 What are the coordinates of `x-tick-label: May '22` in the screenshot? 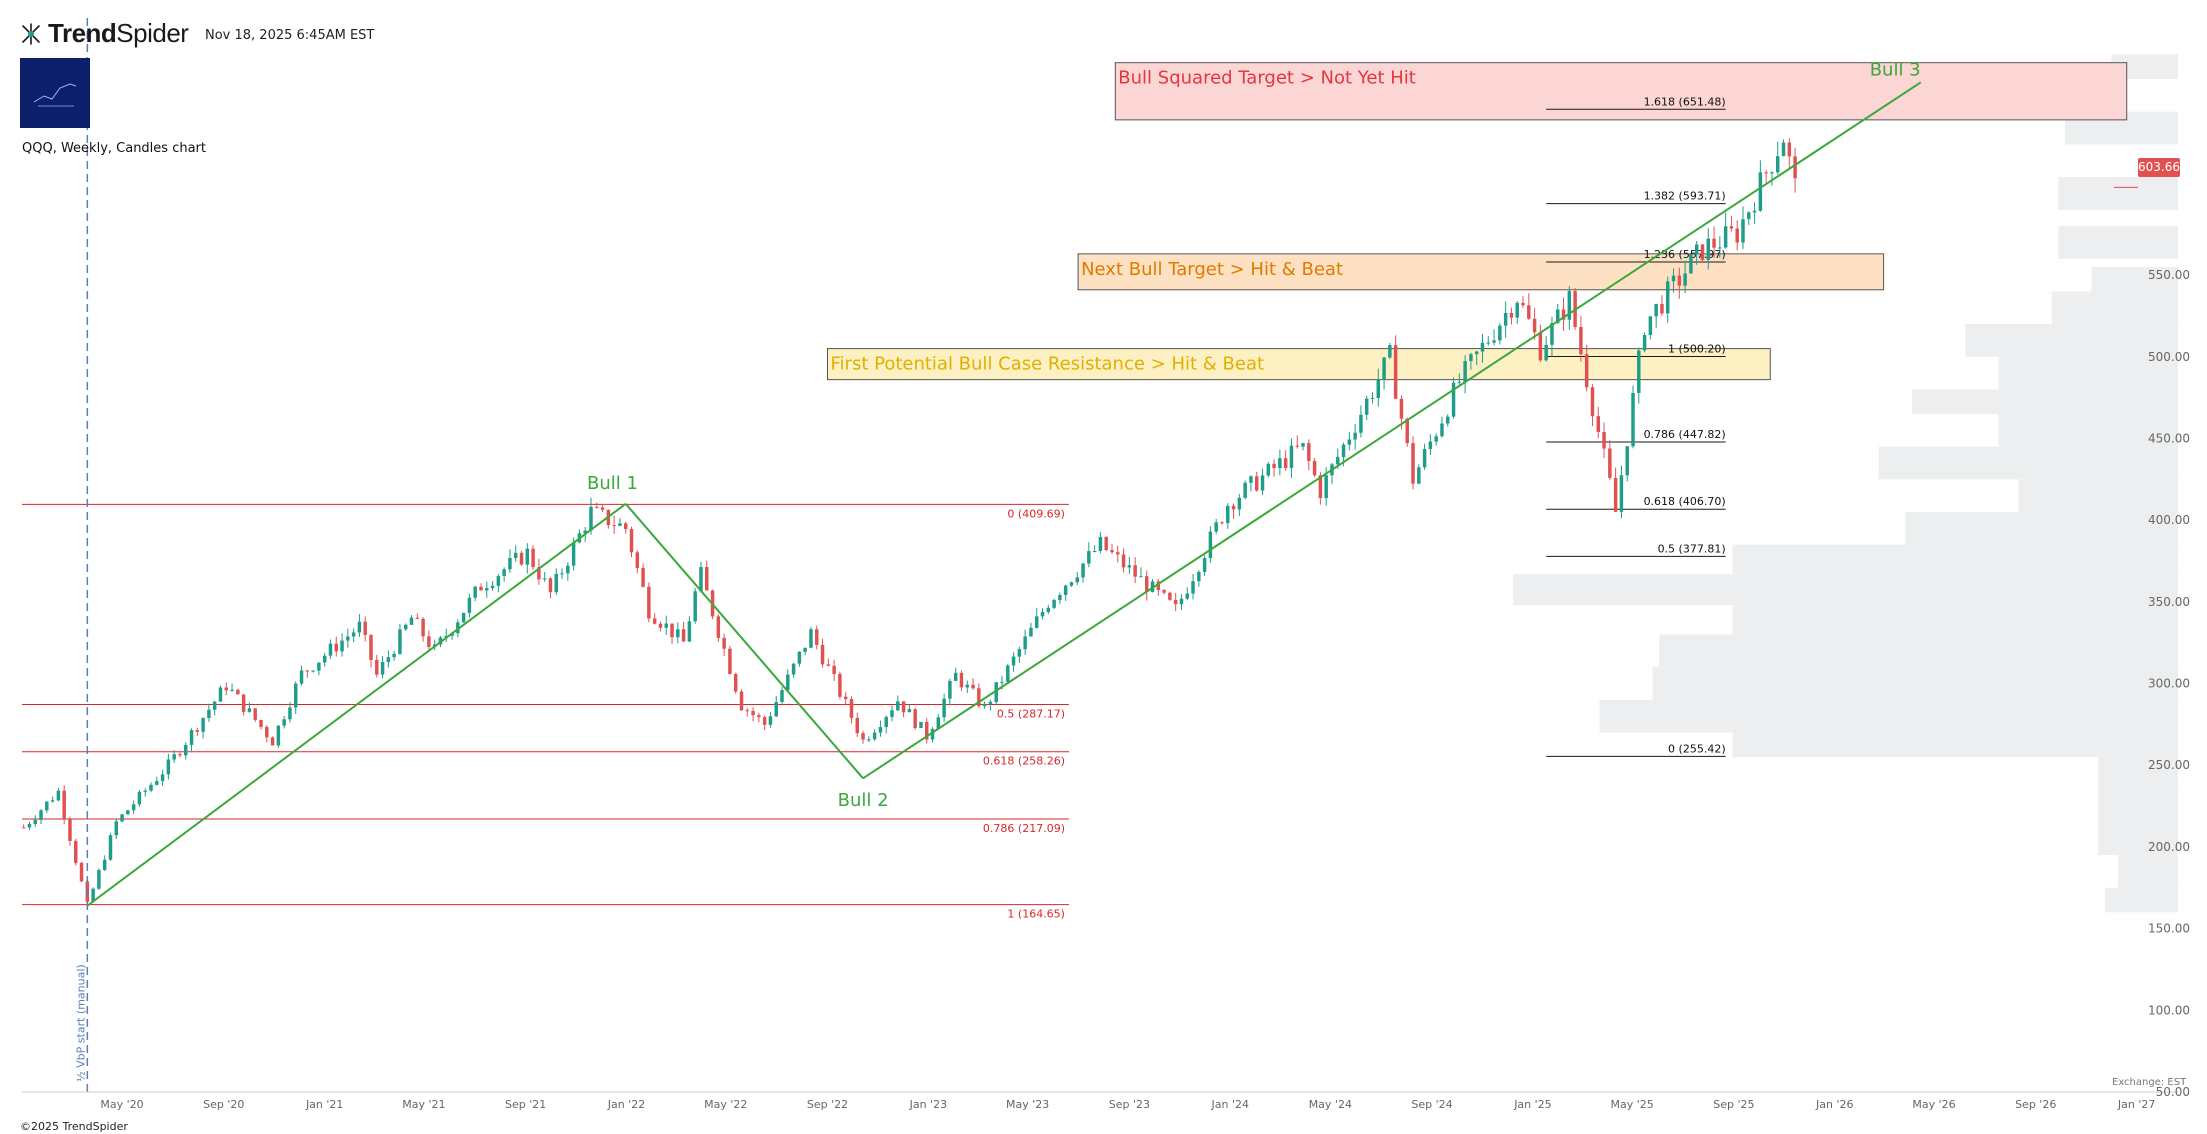 It's located at (725, 1104).